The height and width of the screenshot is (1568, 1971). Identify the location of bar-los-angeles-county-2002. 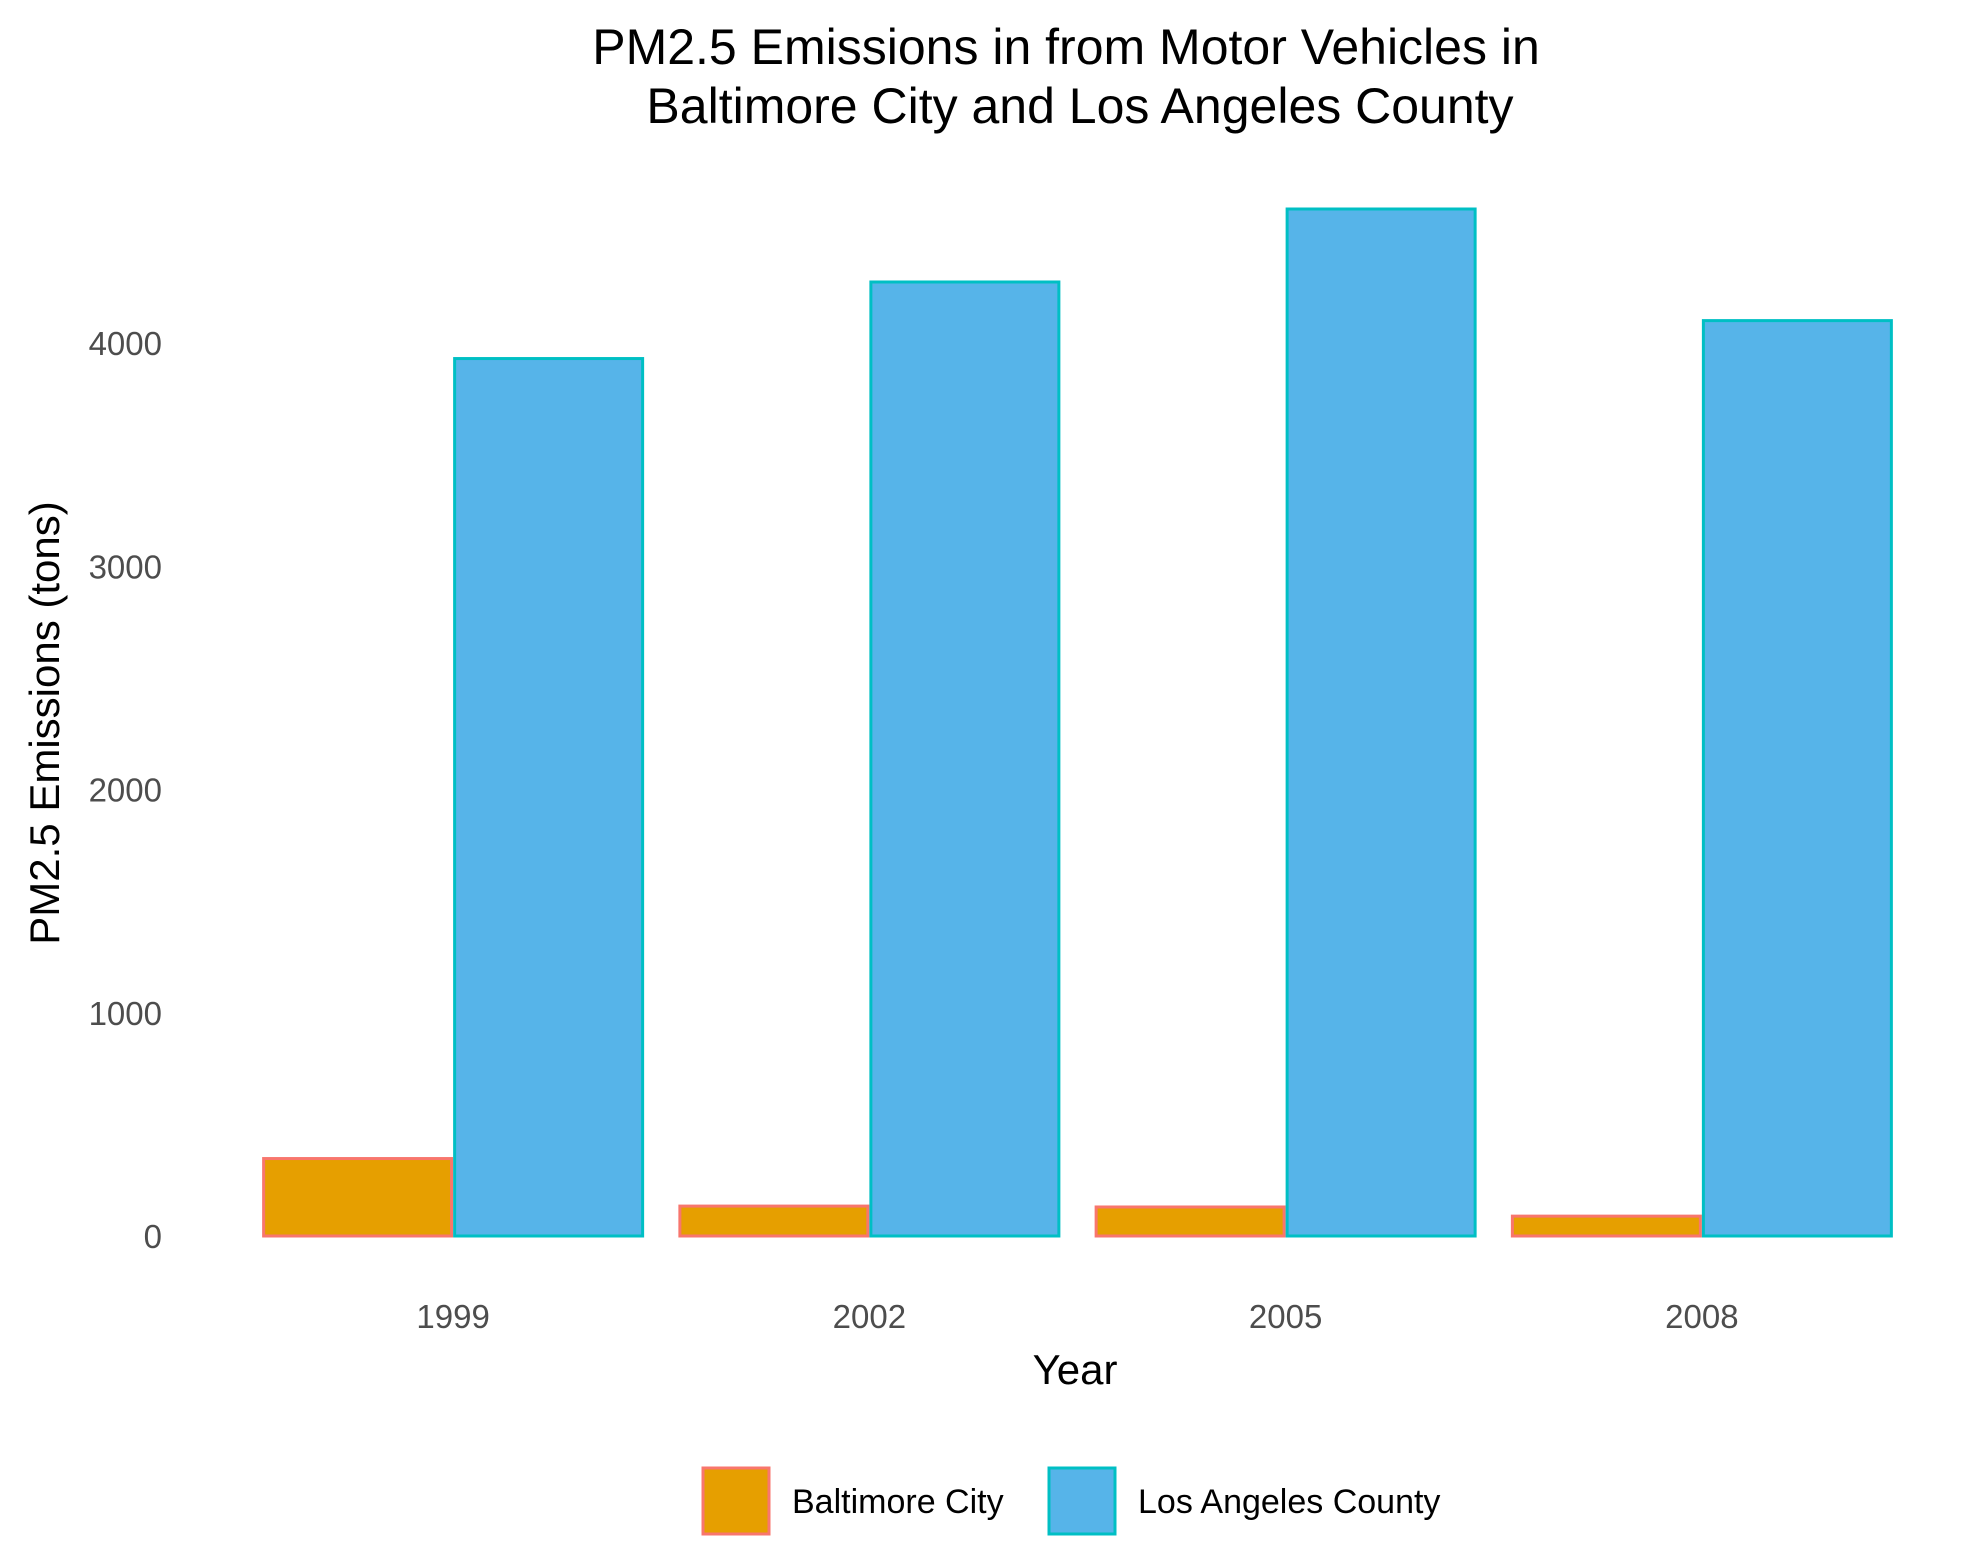
(965, 759).